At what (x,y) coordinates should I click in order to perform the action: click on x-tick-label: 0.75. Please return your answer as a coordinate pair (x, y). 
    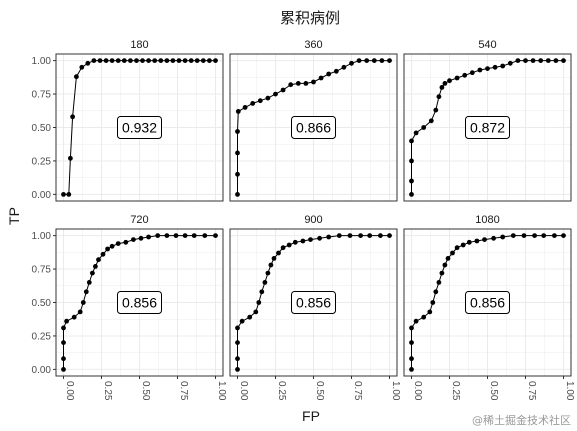
    Looking at the image, I should click on (357, 391).